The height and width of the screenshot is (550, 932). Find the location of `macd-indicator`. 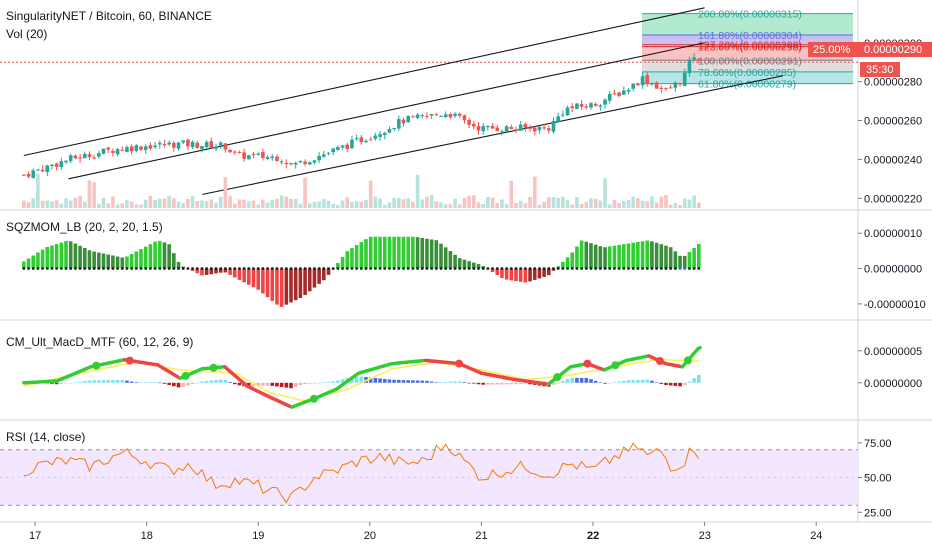

macd-indicator is located at coordinates (362, 377).